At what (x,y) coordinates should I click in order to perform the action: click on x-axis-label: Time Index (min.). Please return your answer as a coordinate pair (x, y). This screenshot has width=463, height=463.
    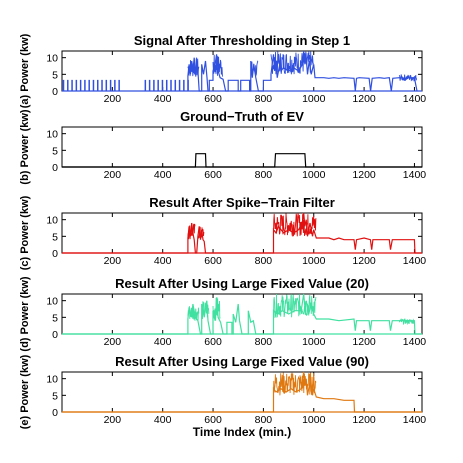
    Looking at the image, I should click on (242, 432).